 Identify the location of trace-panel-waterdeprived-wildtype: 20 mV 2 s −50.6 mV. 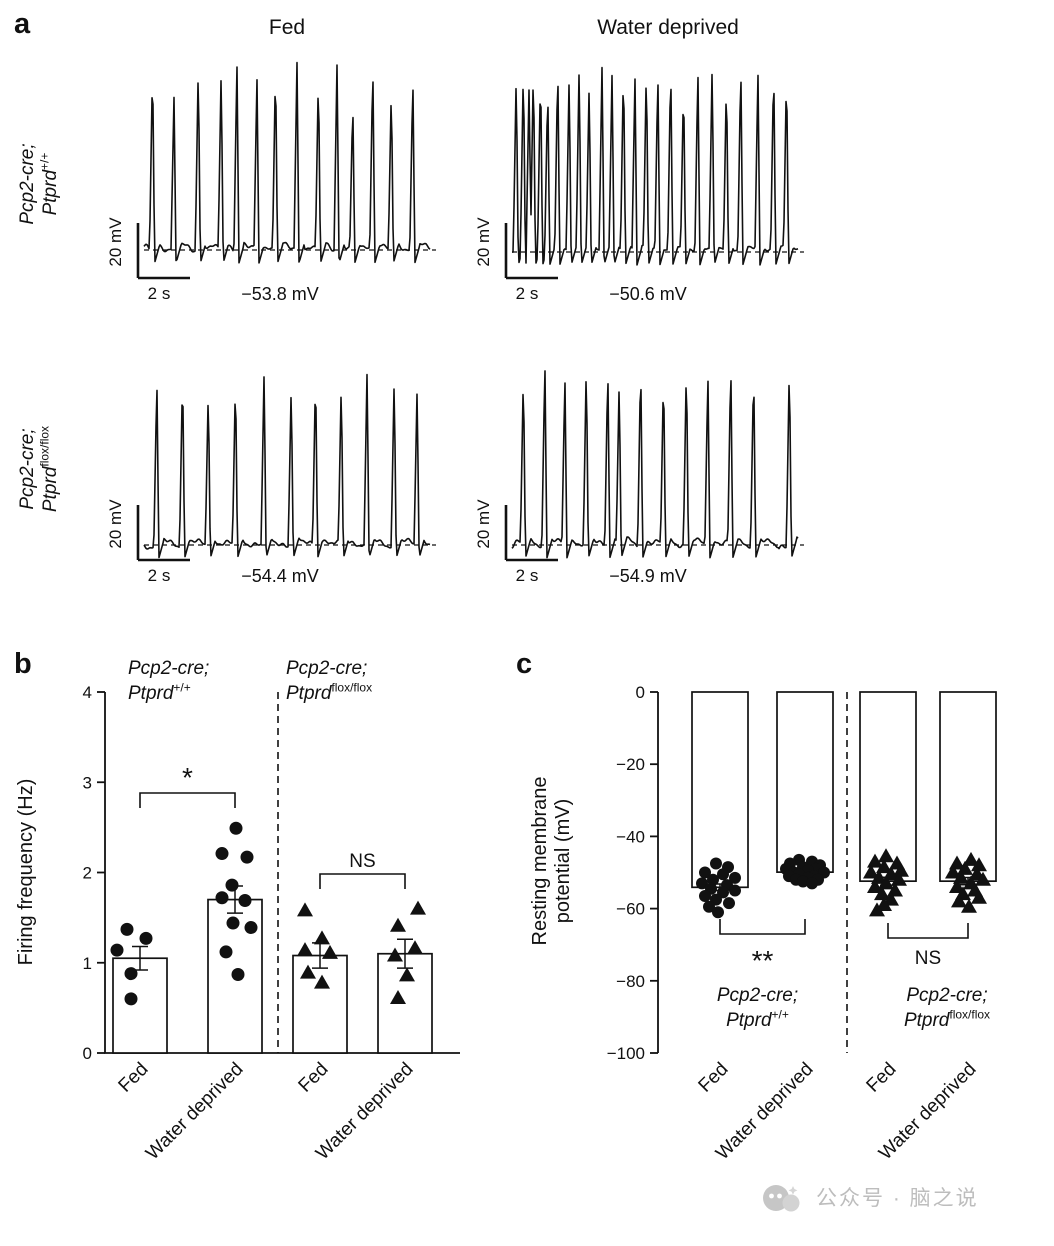
(643, 180).